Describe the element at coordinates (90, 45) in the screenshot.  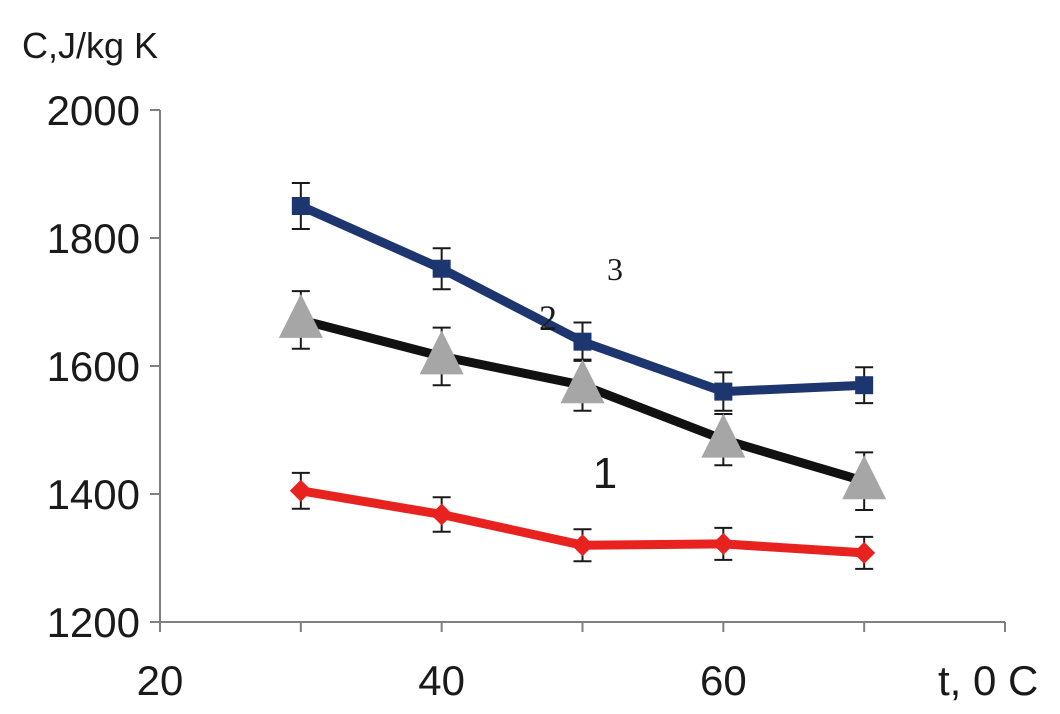
I see `y-axis-title: C,J/kg K` at that location.